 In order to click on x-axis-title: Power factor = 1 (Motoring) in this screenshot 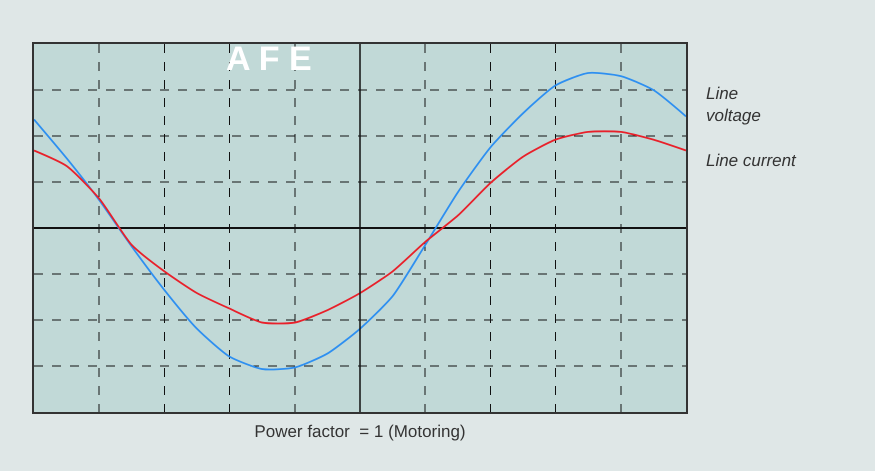, I will do `click(360, 431)`.